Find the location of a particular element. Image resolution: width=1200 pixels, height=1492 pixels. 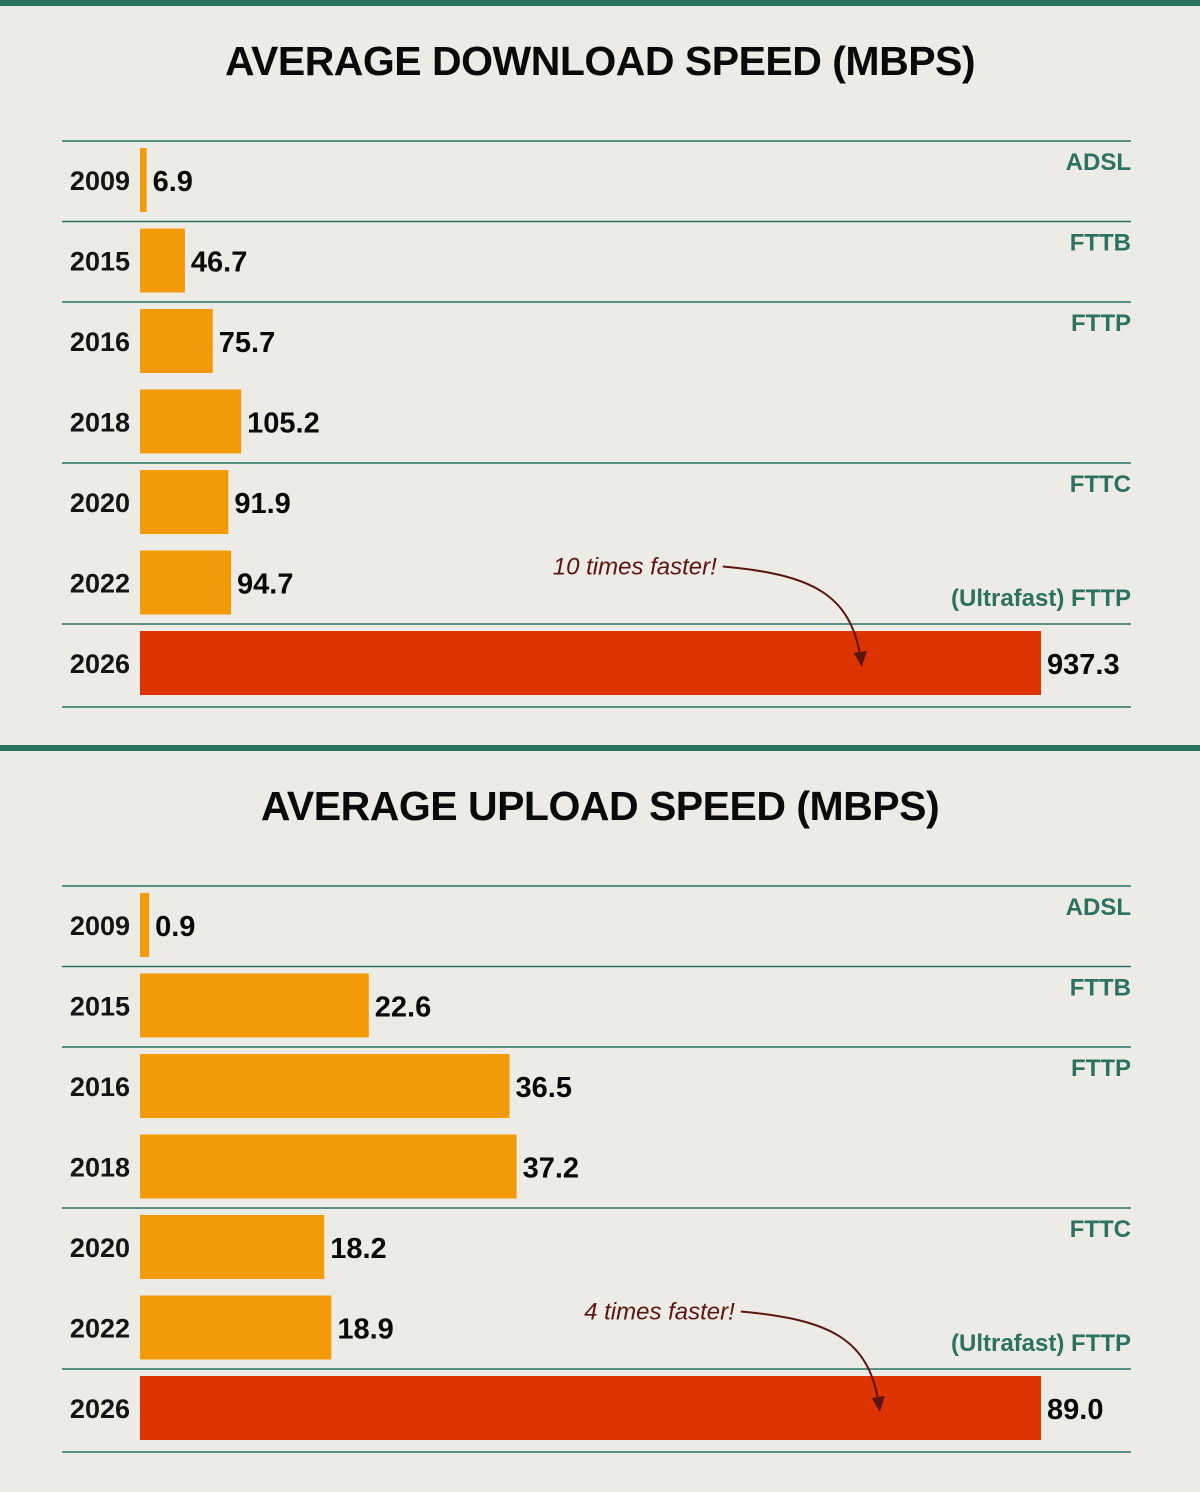

value-label: 46.7 is located at coordinates (219, 263).